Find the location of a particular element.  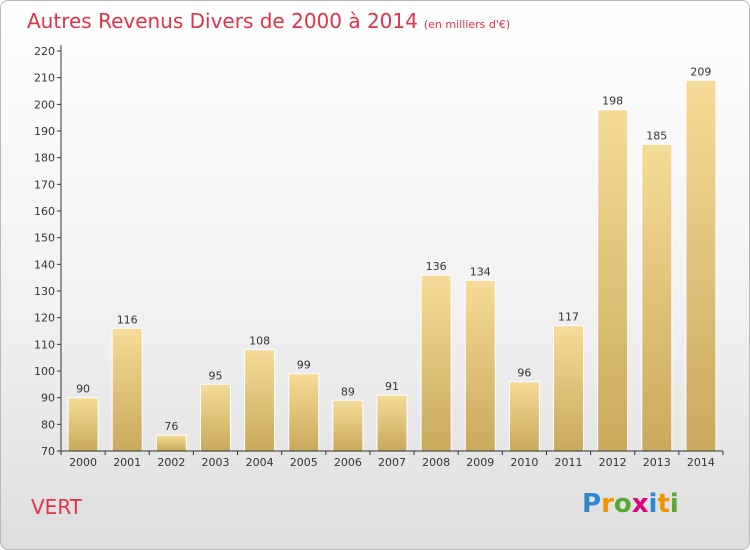

proxiti-logo: Proxiti is located at coordinates (630, 504).